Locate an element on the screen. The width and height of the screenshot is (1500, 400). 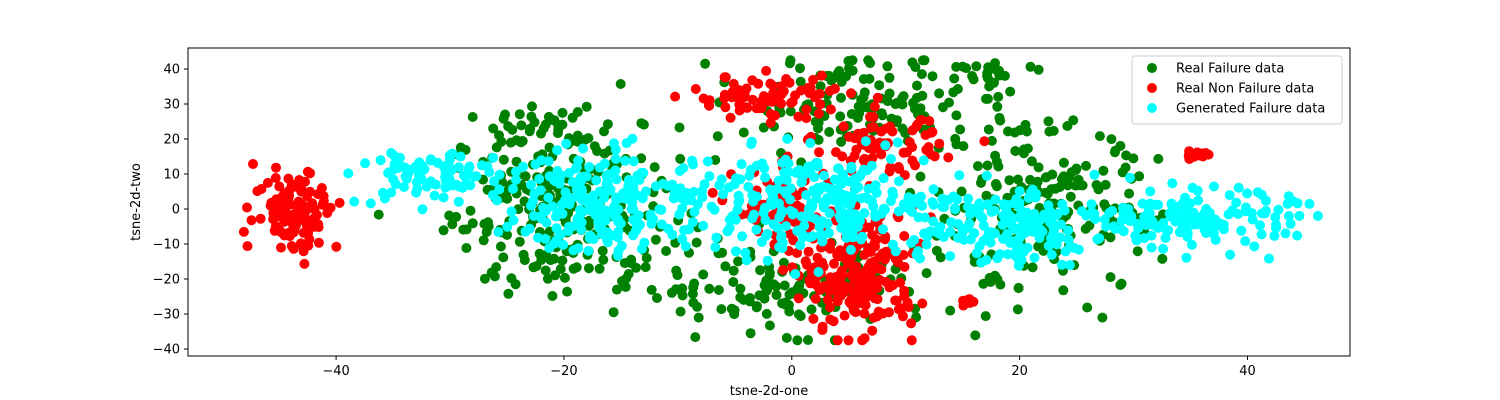
legend-marker-generated-failure is located at coordinates (1152, 108).